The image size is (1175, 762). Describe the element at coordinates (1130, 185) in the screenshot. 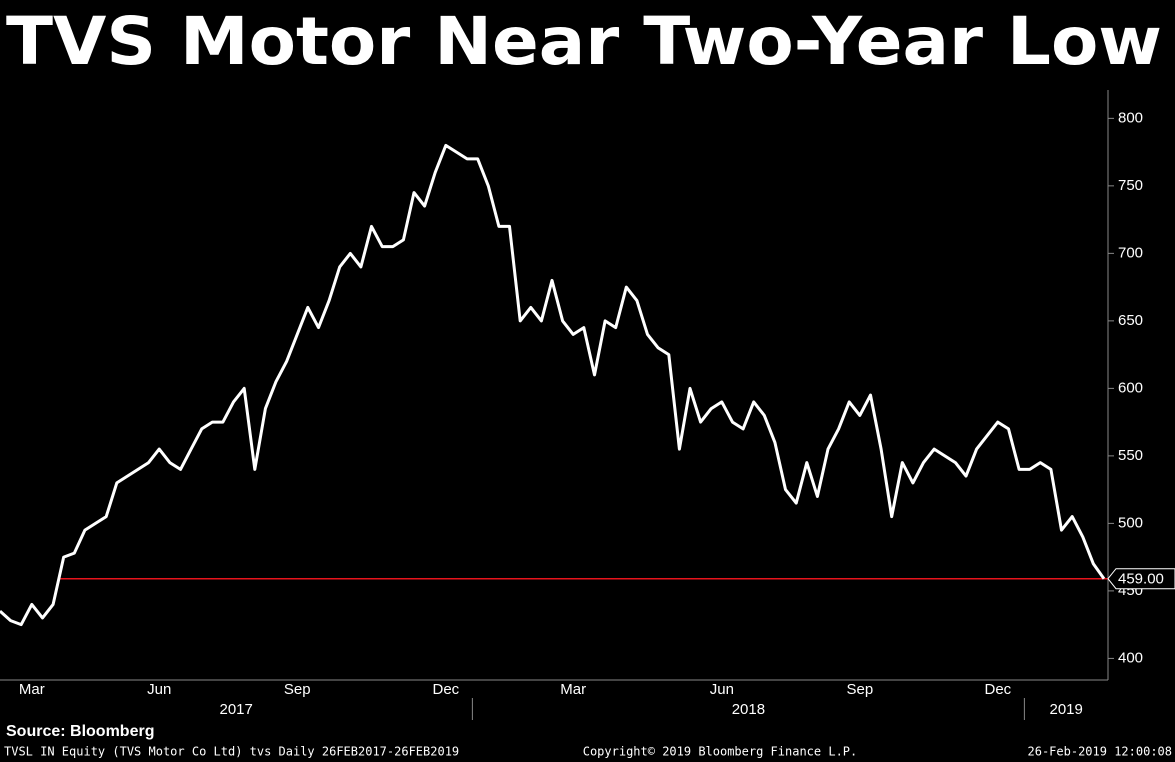

I see `y-tick-label: 750` at that location.